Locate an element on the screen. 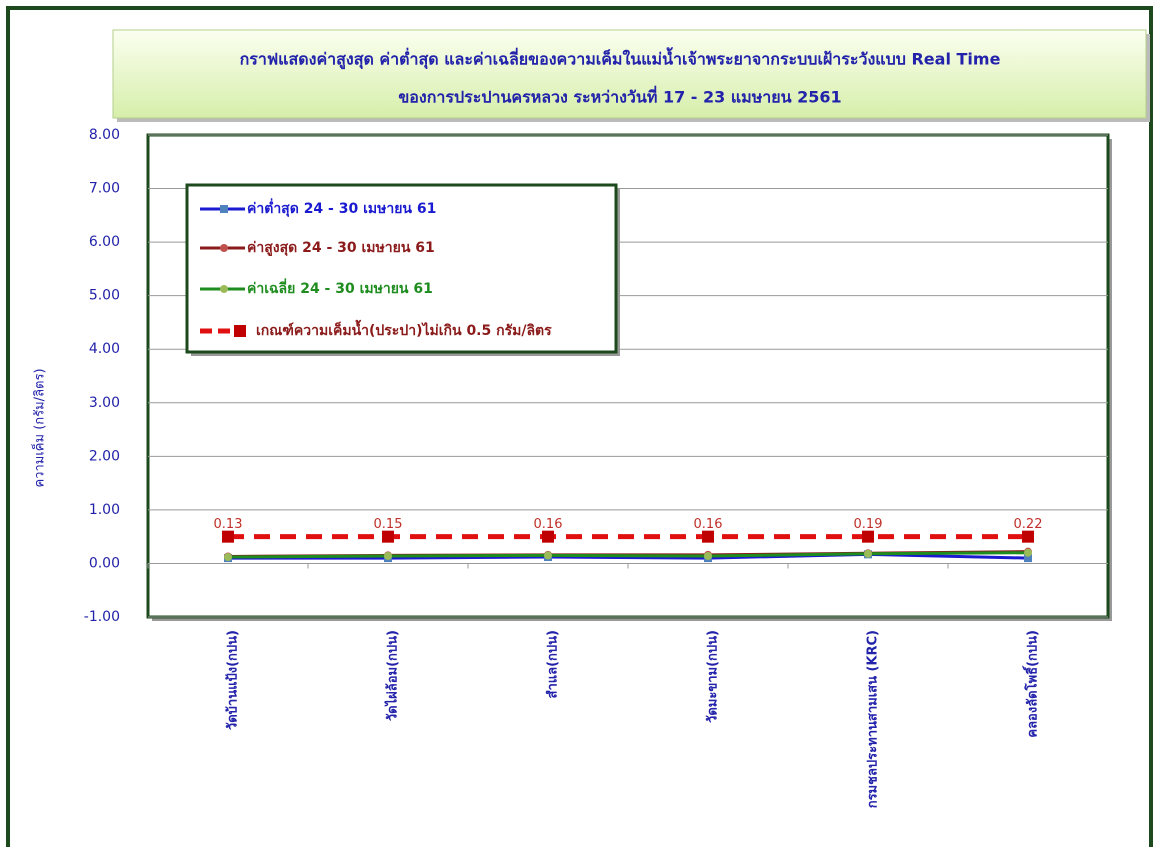  y-tick-label: 0.00 is located at coordinates (104, 563).